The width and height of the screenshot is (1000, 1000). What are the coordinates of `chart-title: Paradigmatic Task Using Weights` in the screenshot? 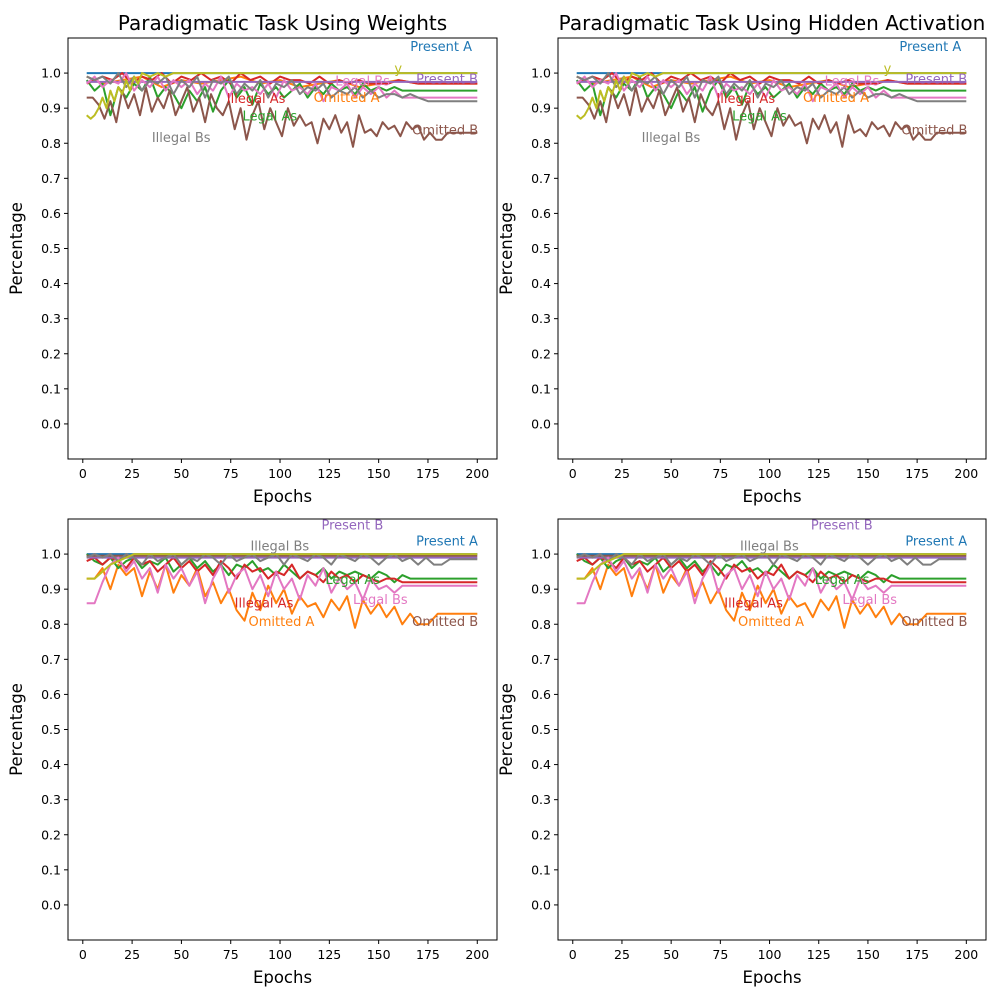 It's located at (282, 23).